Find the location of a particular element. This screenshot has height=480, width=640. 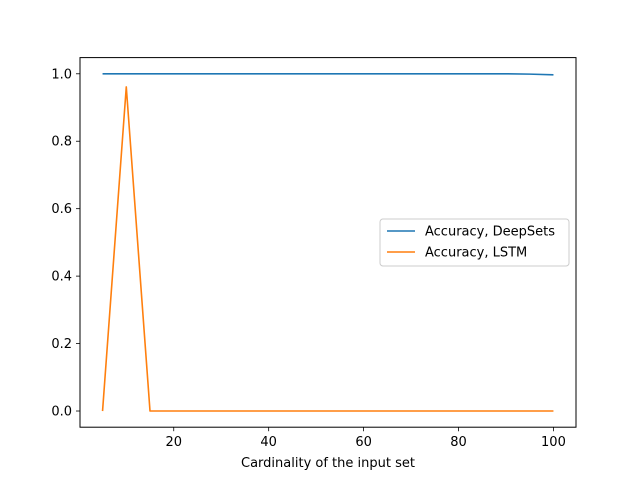

x-tick-label: 80 is located at coordinates (458, 442).